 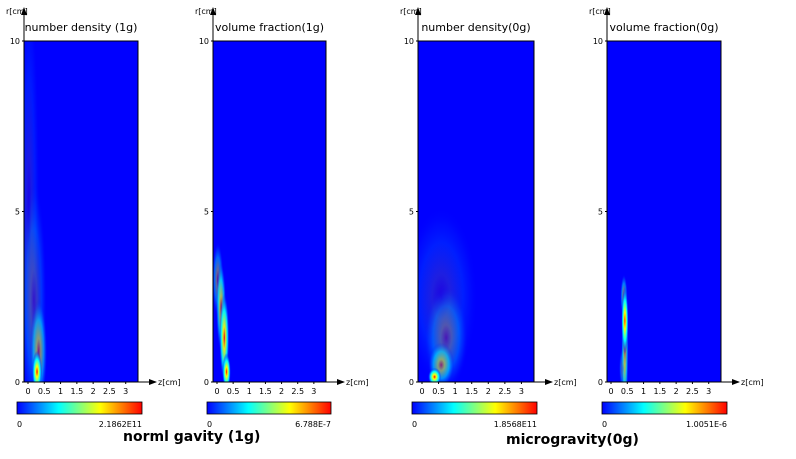 I want to click on group-label-microgravity: microgravity(0g), so click(x=572, y=440).